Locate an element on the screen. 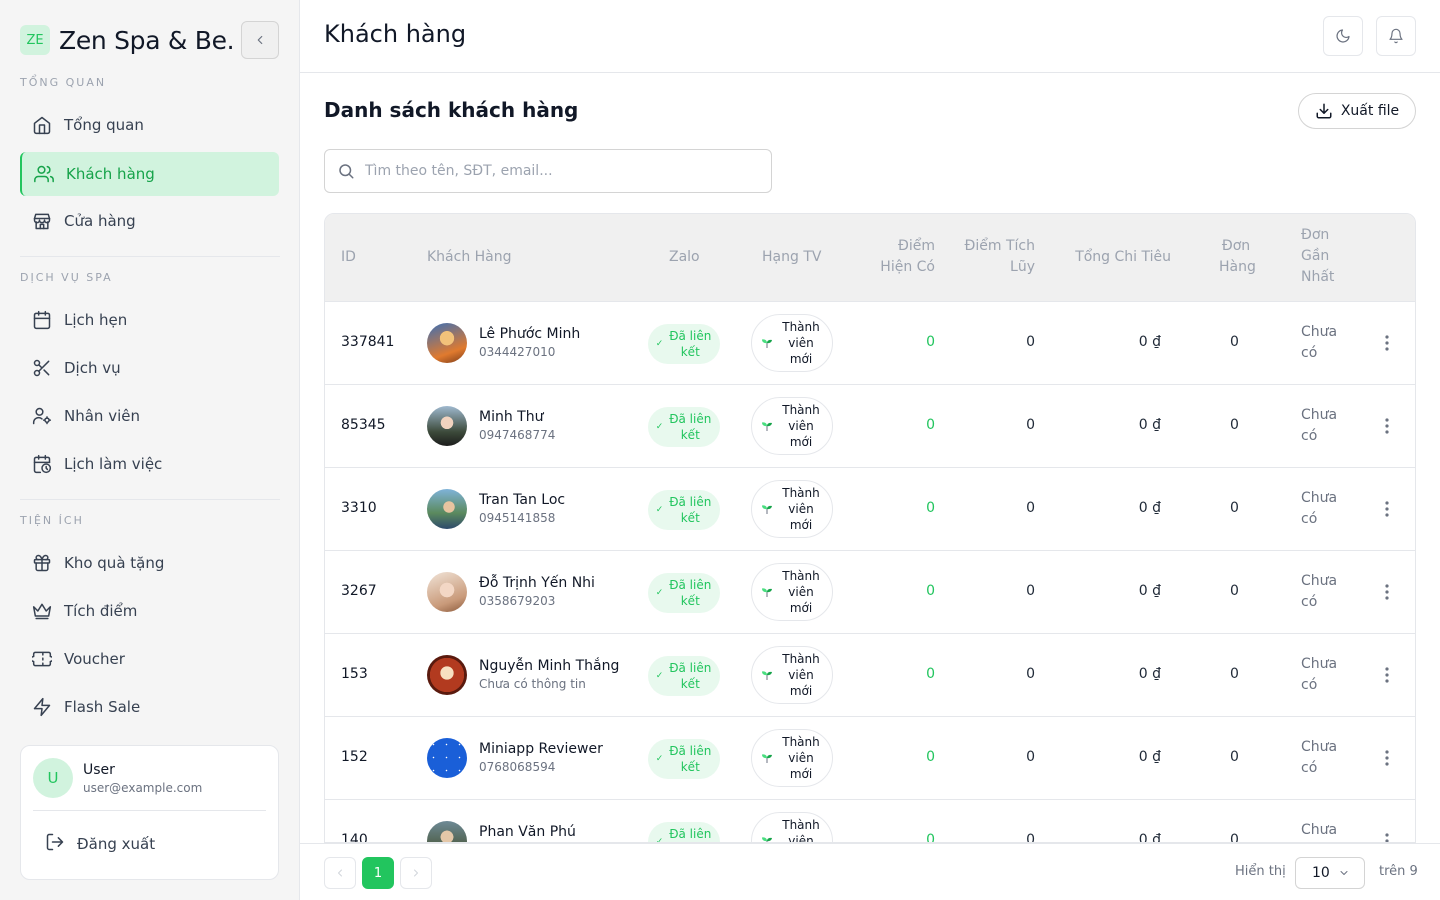  customer-id: 153 is located at coordinates (354, 674).